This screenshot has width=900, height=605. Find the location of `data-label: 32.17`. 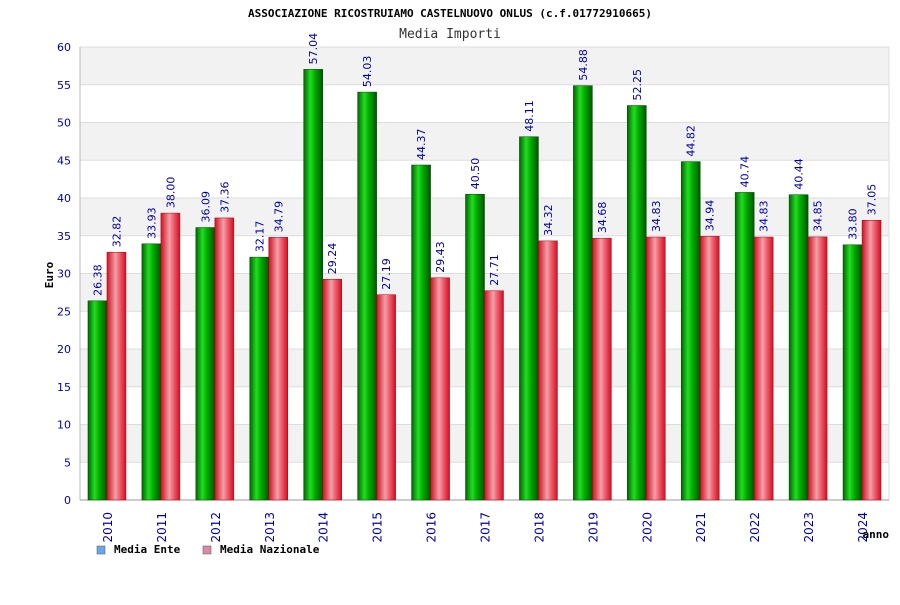

data-label: 32.17 is located at coordinates (259, 237).